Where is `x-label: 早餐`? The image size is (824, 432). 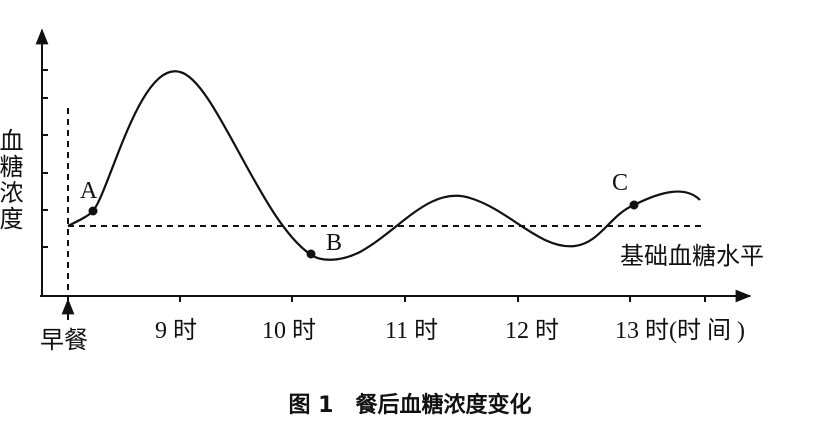
x-label: 早餐 is located at coordinates (64, 340).